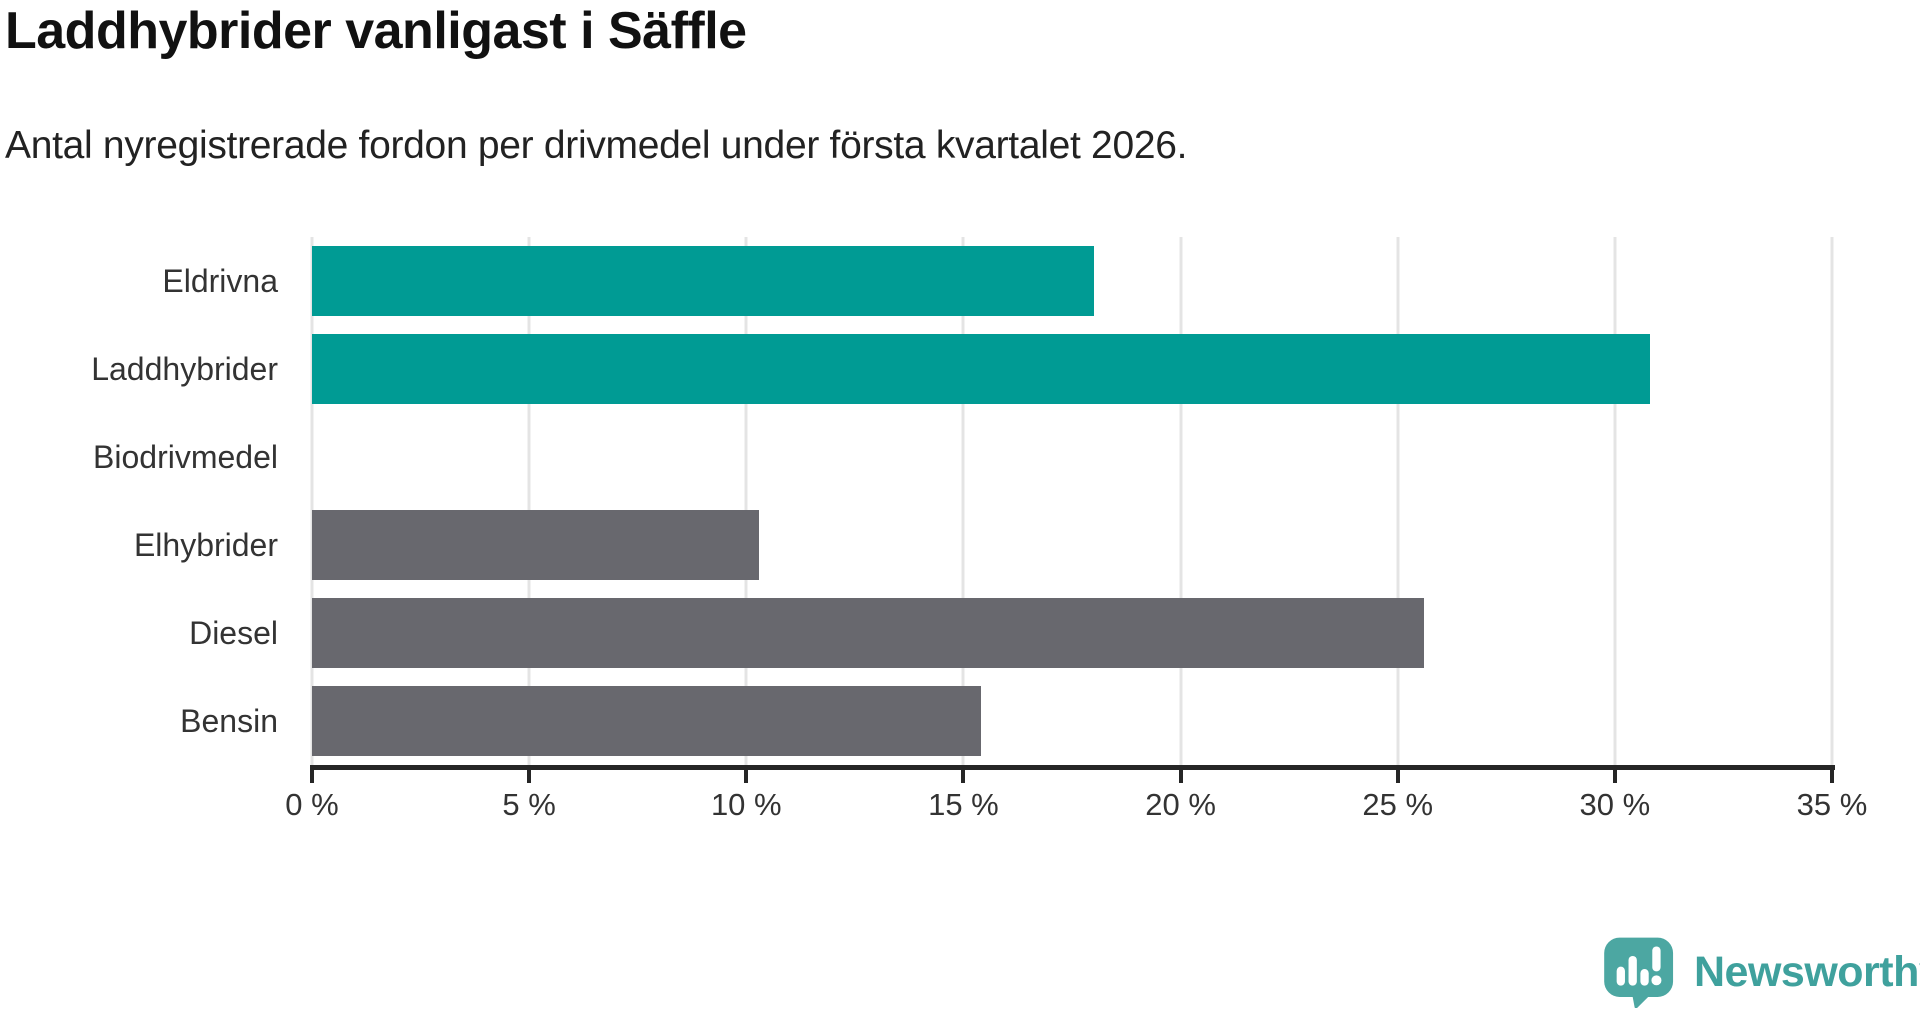  Describe the element at coordinates (703, 281) in the screenshot. I see `bar-eldrivna` at that location.